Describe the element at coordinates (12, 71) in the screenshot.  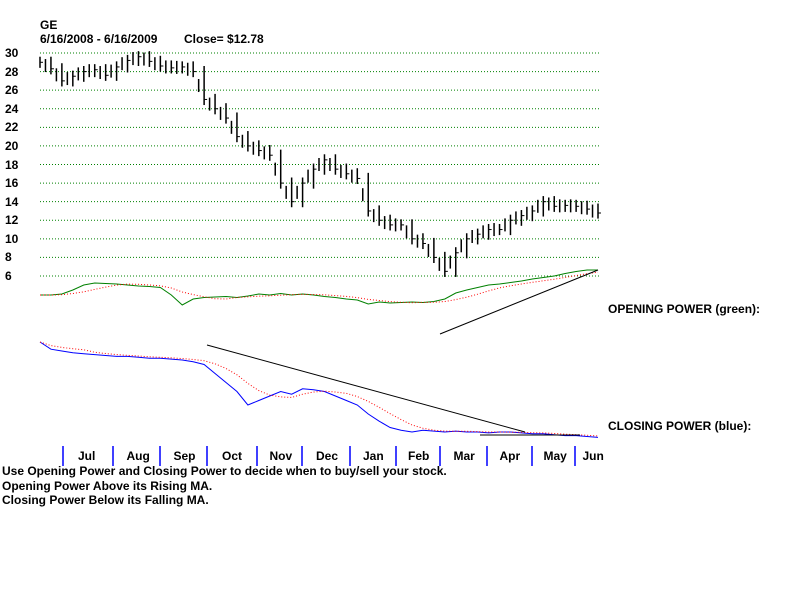
I see `y-tick-label: 28` at that location.